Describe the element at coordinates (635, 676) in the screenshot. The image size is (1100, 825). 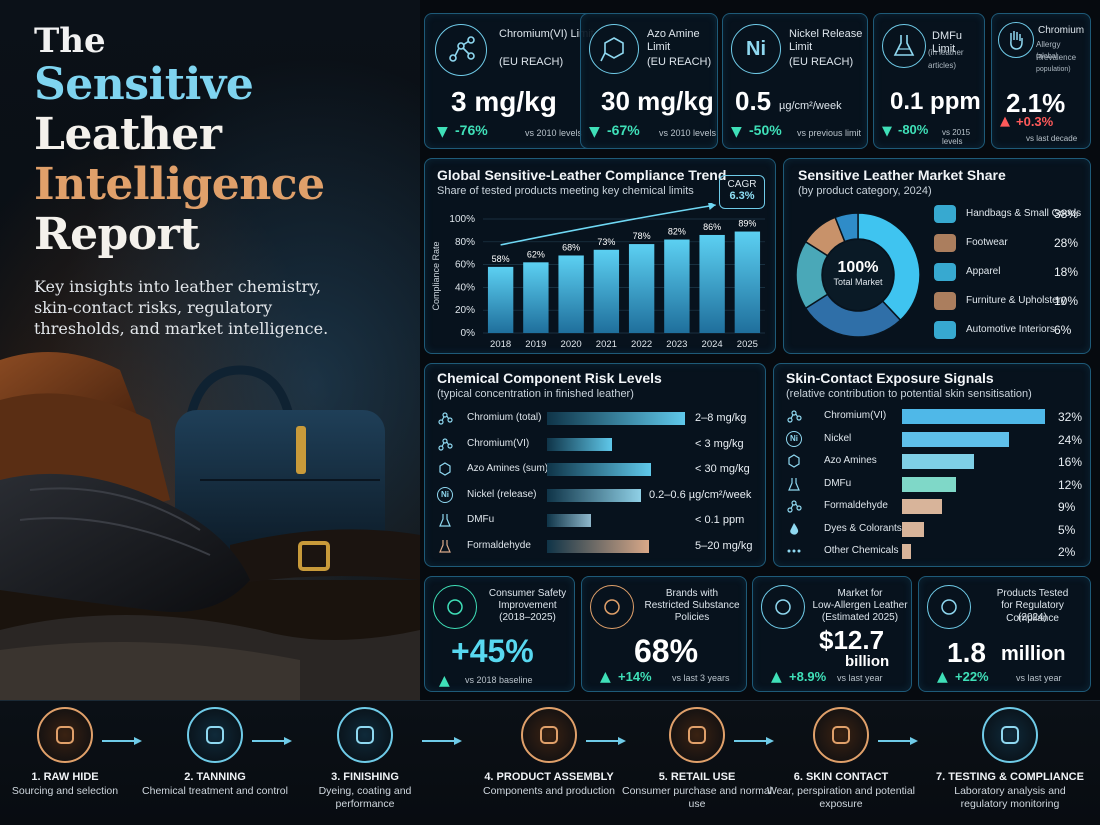
I see `stat-change: +14%` at that location.